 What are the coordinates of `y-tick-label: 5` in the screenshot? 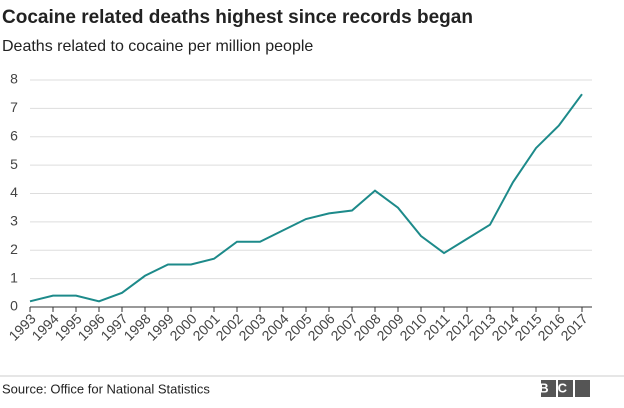 It's located at (14, 164).